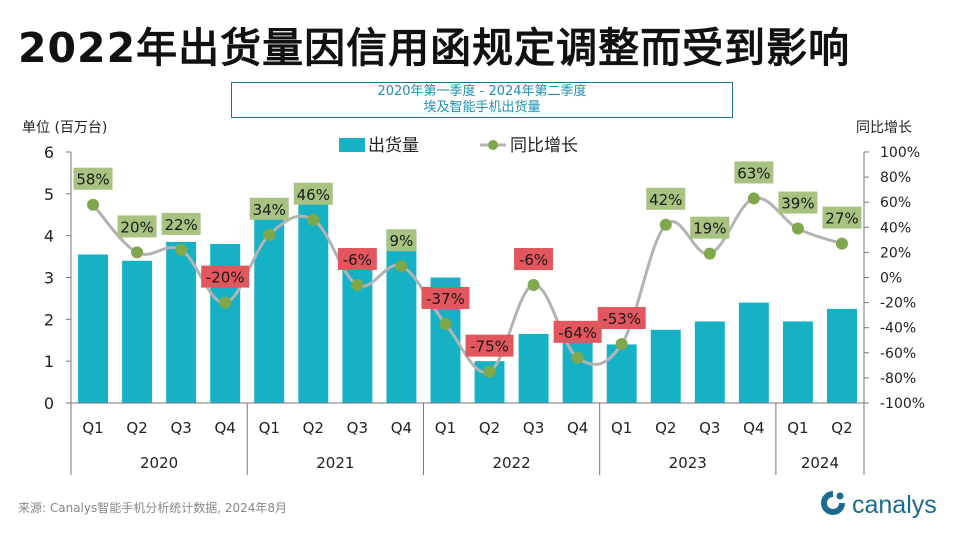 Image resolution: width=960 pixels, height=540 pixels. I want to click on year-label: 2024, so click(820, 463).